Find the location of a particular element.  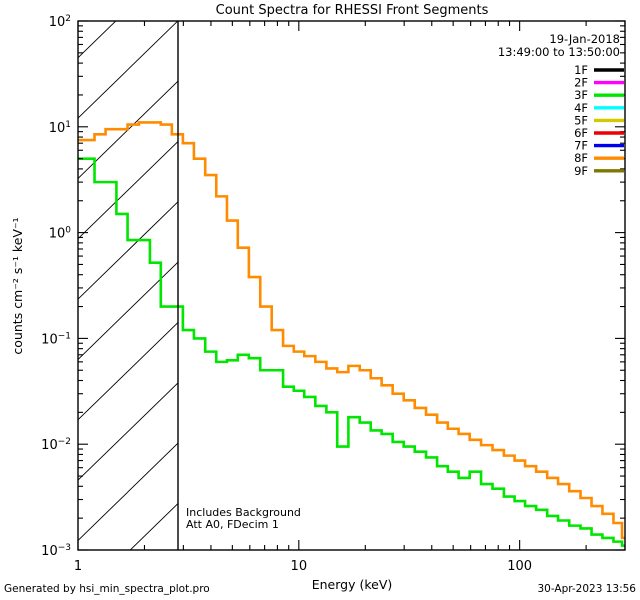

y-tick-label: 10⁻¹ is located at coordinates (56, 339).